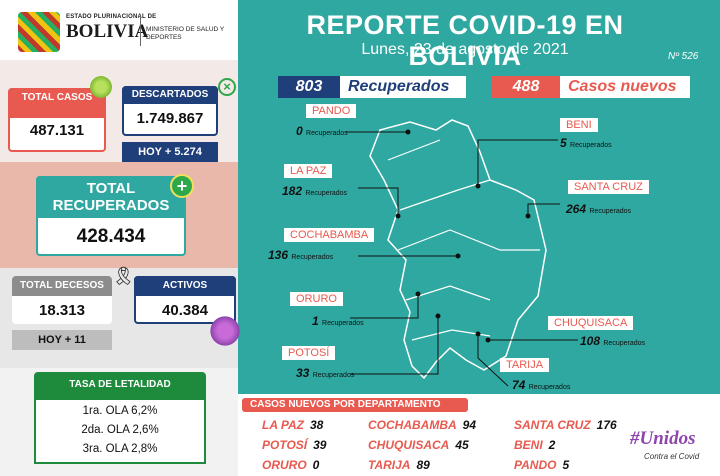  What do you see at coordinates (120, 411) in the screenshot?
I see `lethality-wave-1: 1ra. OLA 6,2%` at bounding box center [120, 411].